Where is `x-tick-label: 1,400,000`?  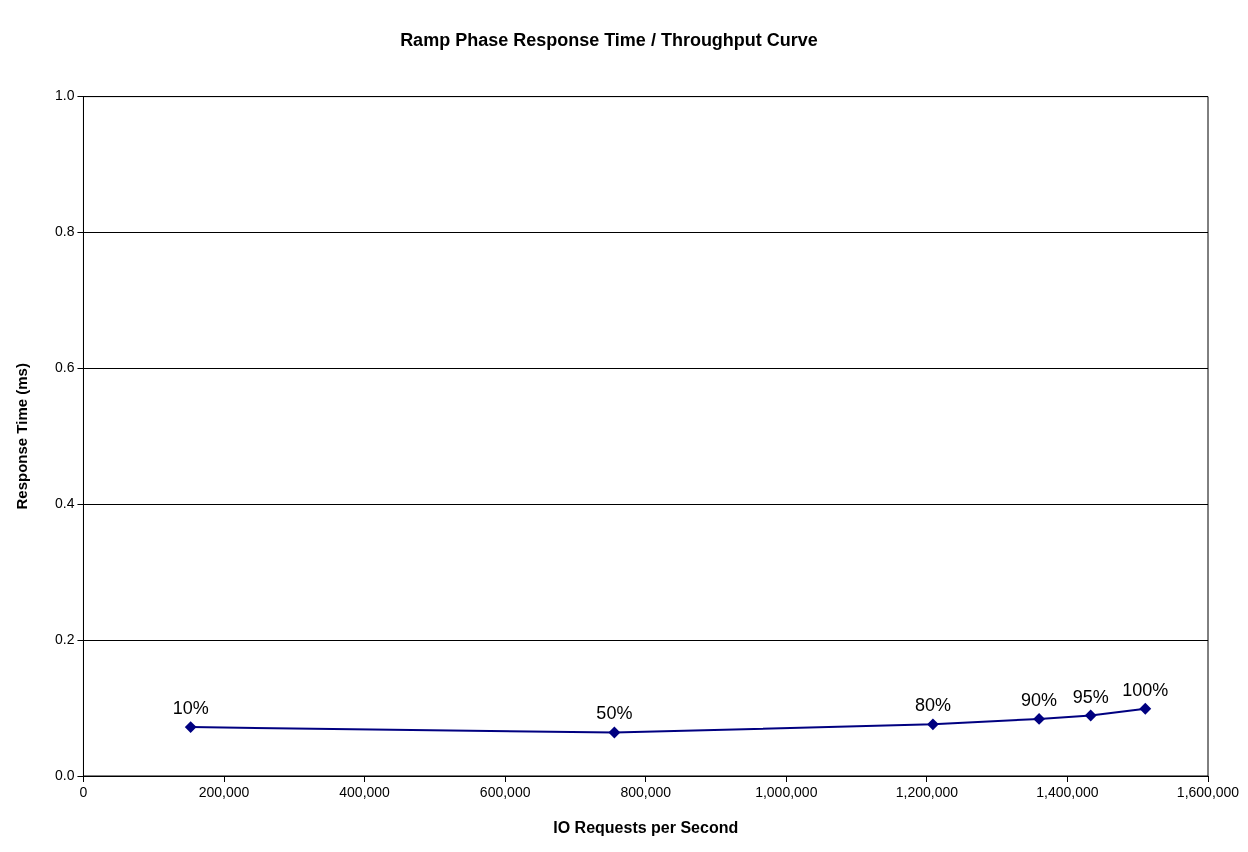
x-tick-label: 1,400,000 is located at coordinates (1067, 792).